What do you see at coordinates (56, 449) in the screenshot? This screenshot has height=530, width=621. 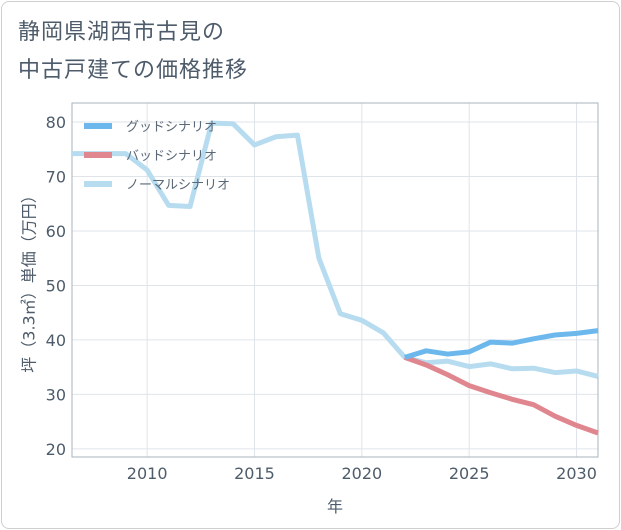 I see `y-tick-label: 20` at bounding box center [56, 449].